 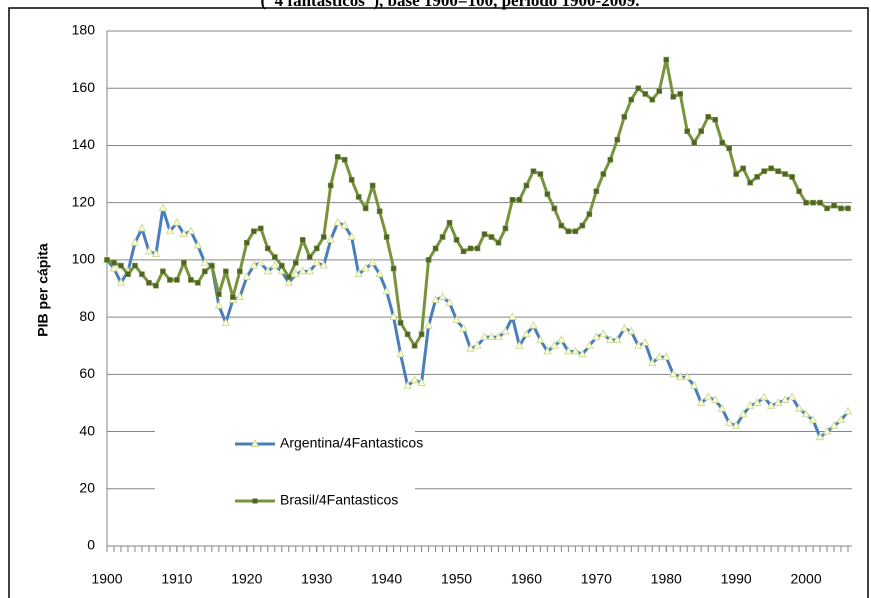 What do you see at coordinates (339, 500) in the screenshot?
I see `legend-label: Brasil/4Fantasticos` at bounding box center [339, 500].